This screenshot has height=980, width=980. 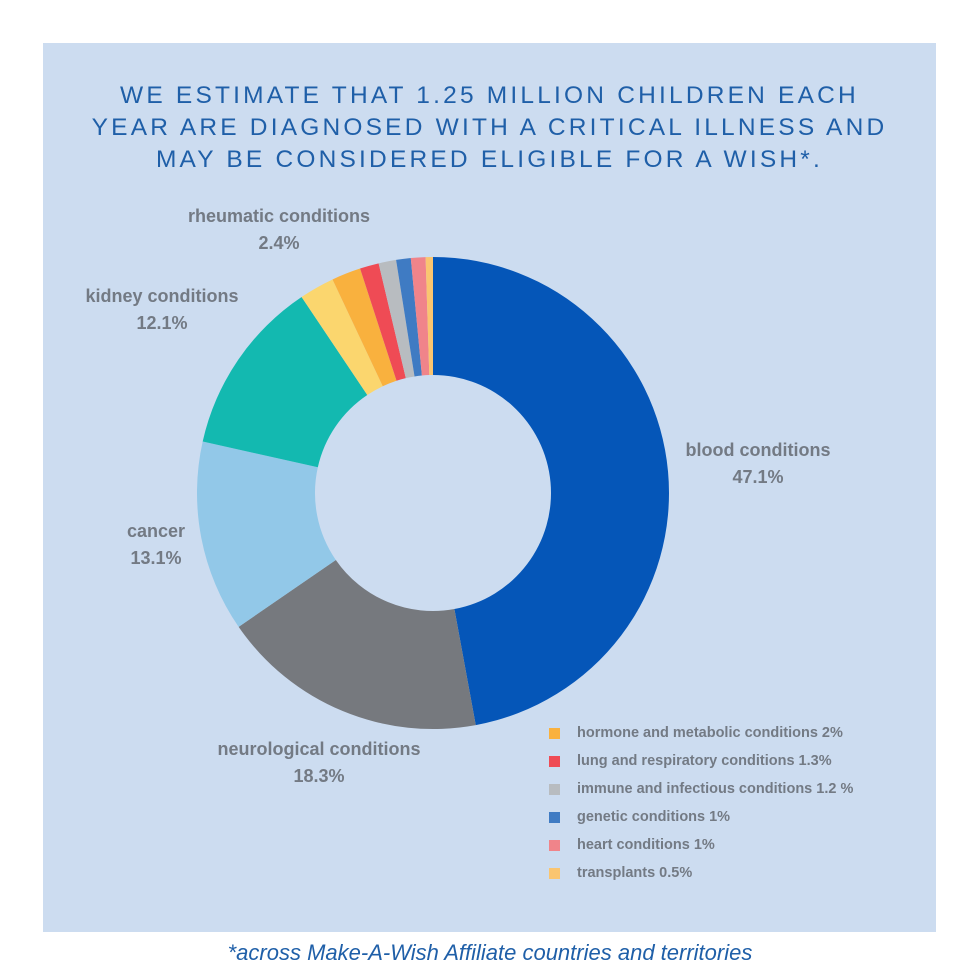 What do you see at coordinates (704, 761) in the screenshot?
I see `legend-label: lung and respiratory conditions 1.3%` at bounding box center [704, 761].